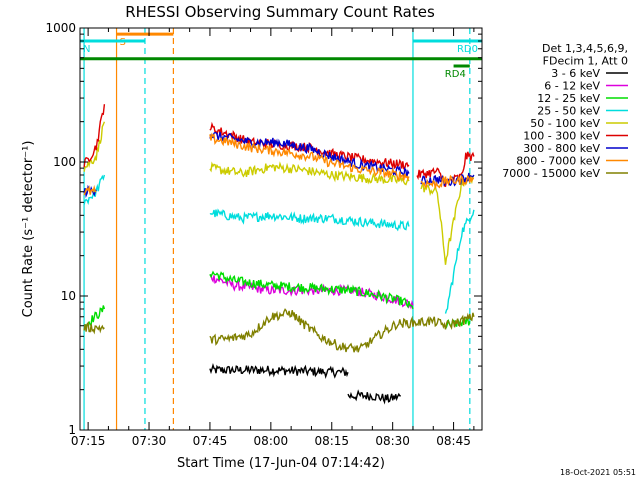  I want to click on y-tick-label-1: 10, so click(68, 296).